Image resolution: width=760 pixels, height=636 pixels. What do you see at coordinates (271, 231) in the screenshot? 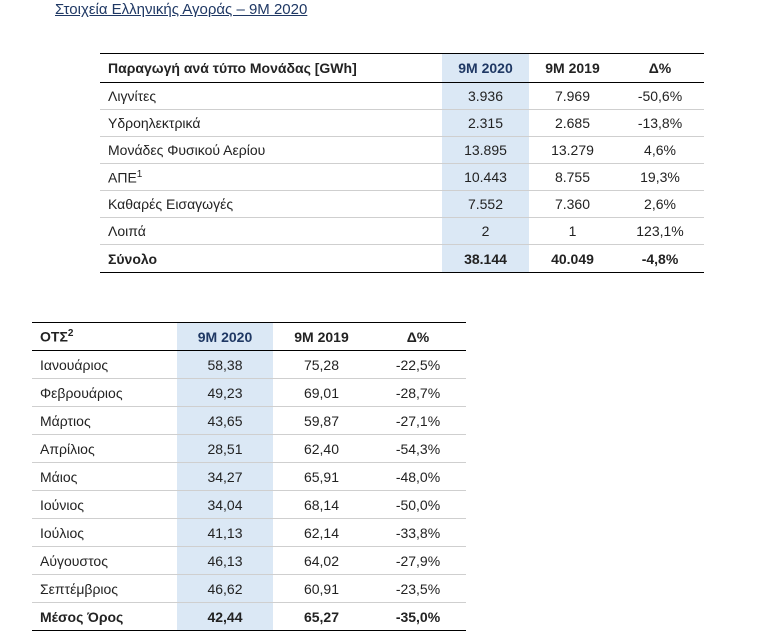
I see `row-label: Λοιπά` at bounding box center [271, 231].